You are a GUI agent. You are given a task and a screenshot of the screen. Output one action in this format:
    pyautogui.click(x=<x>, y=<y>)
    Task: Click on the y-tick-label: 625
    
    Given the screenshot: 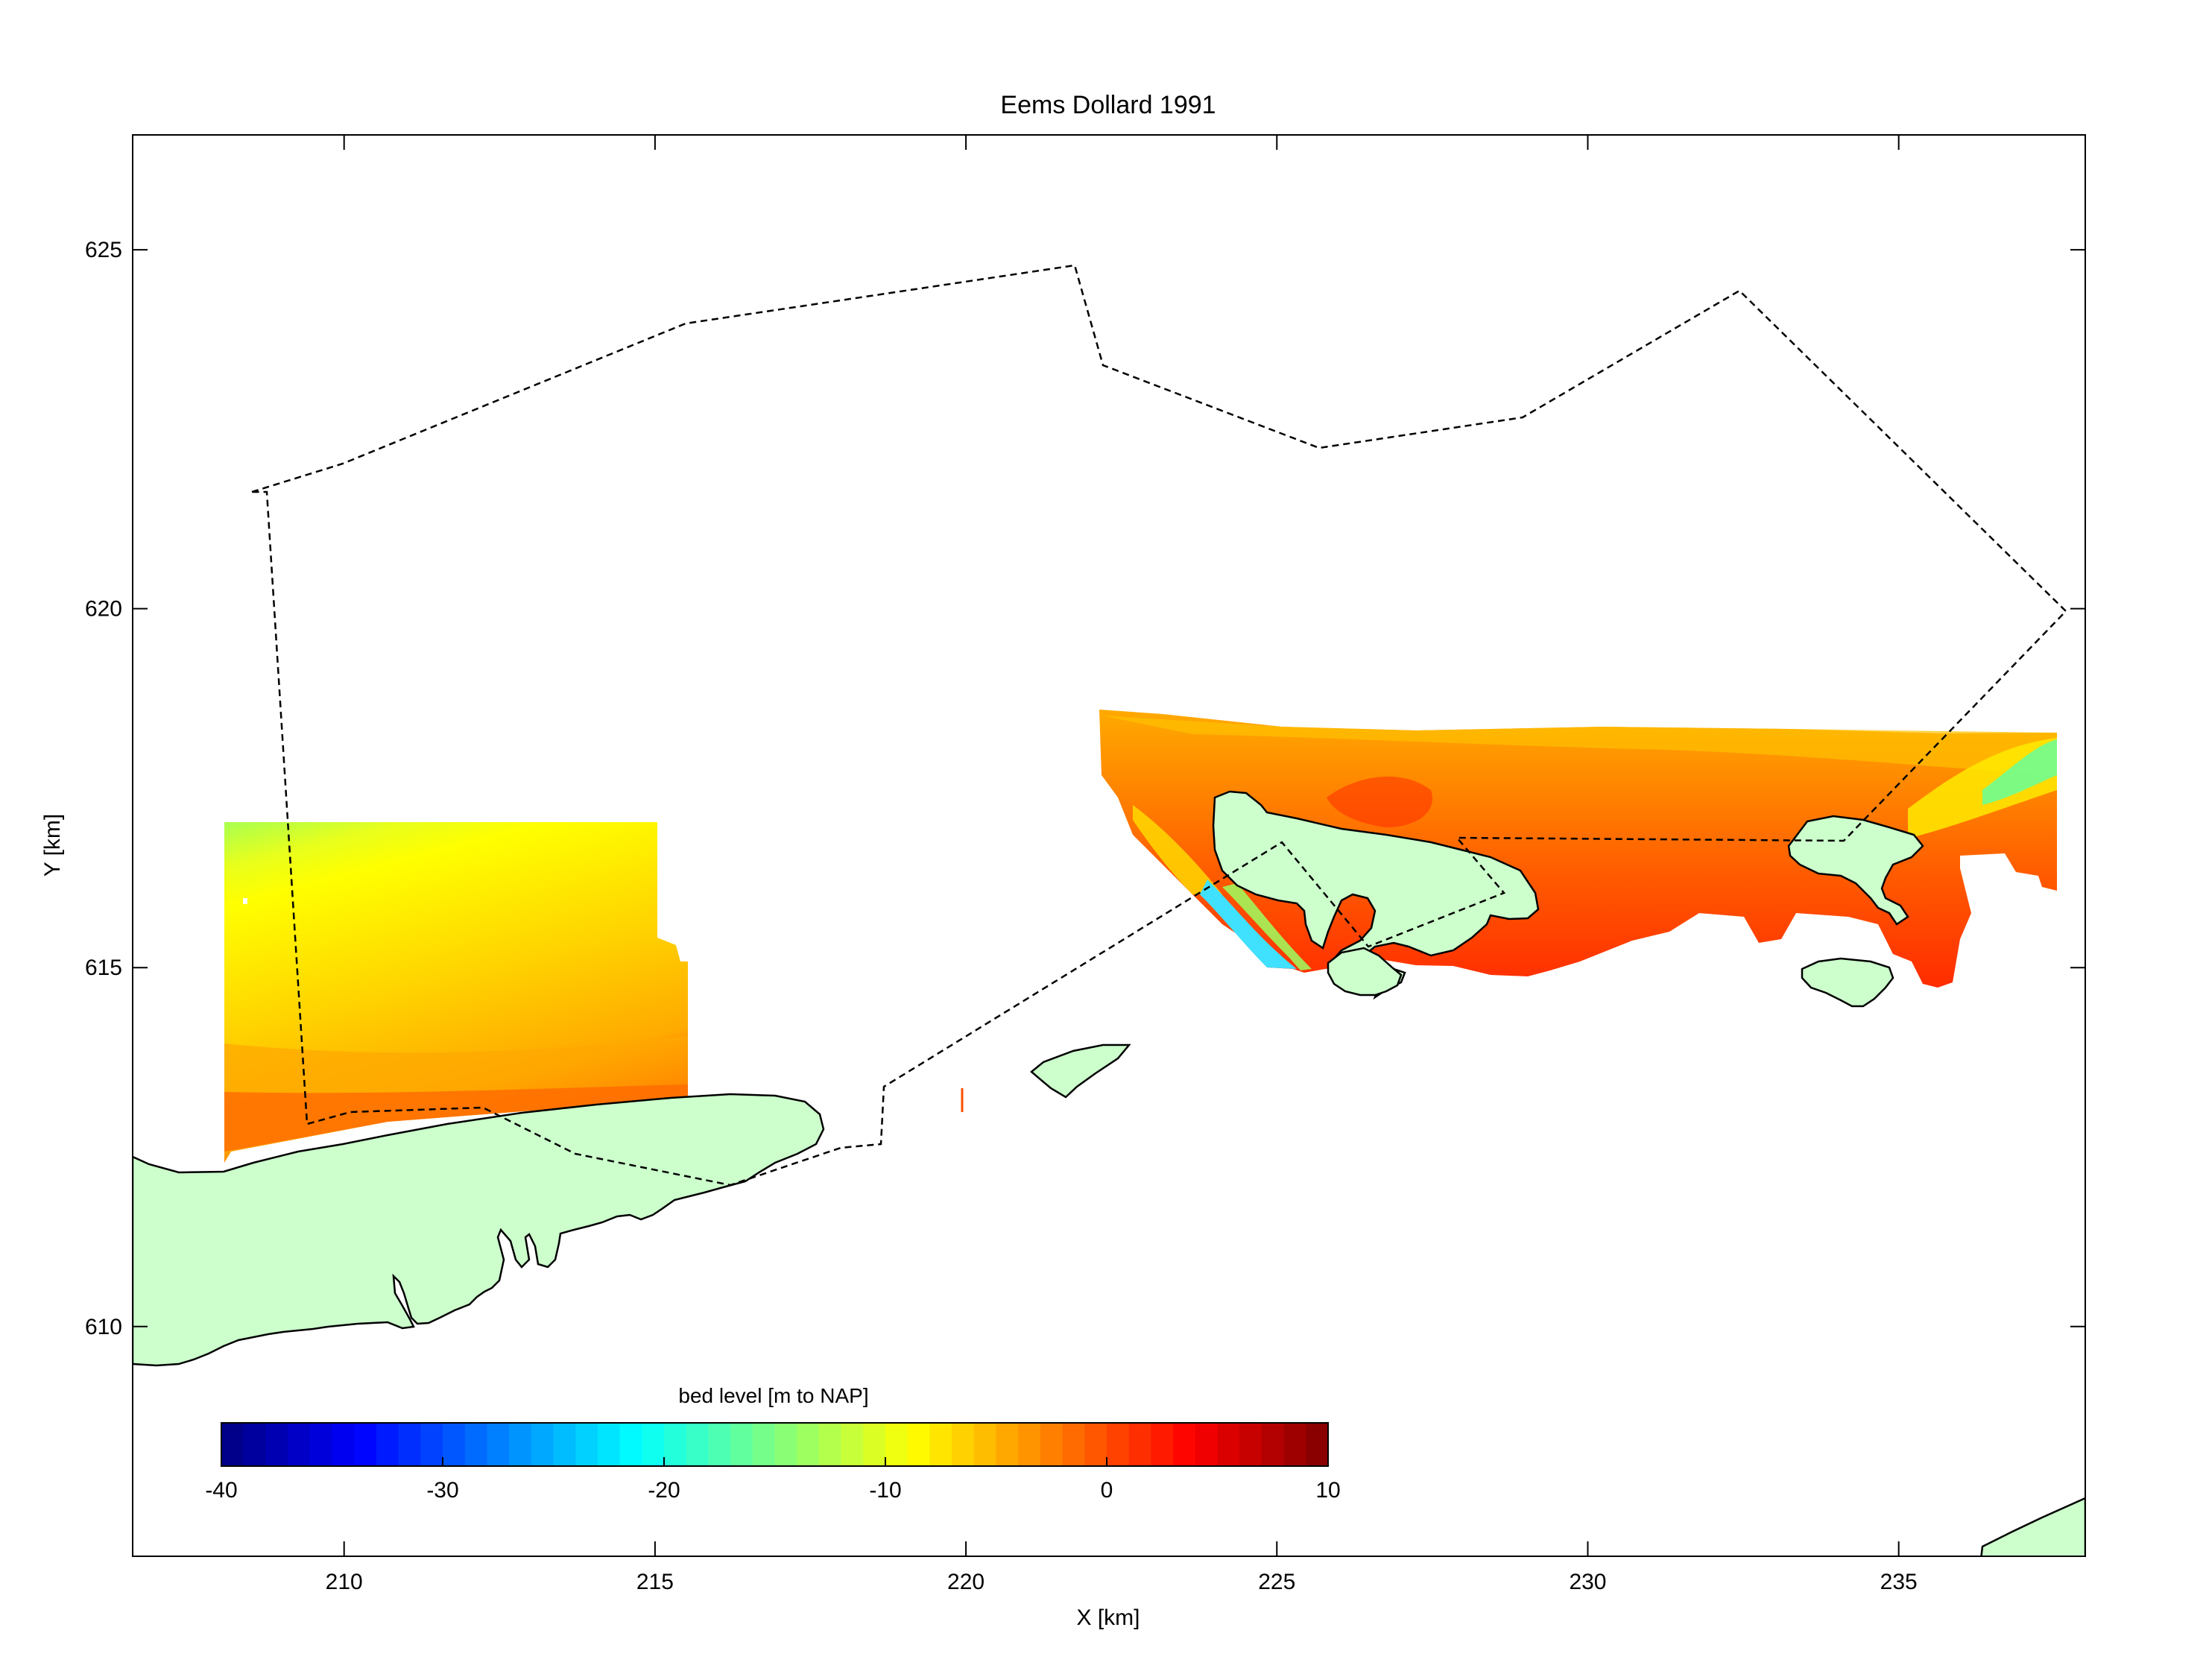 What is the action you would take?
    pyautogui.click(x=103, y=250)
    